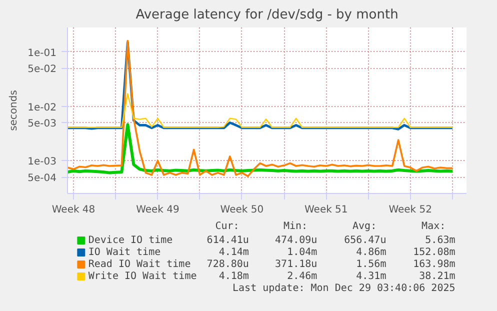 Image resolution: width=497 pixels, height=311 pixels. I want to click on text: 38.21m, so click(437, 276).